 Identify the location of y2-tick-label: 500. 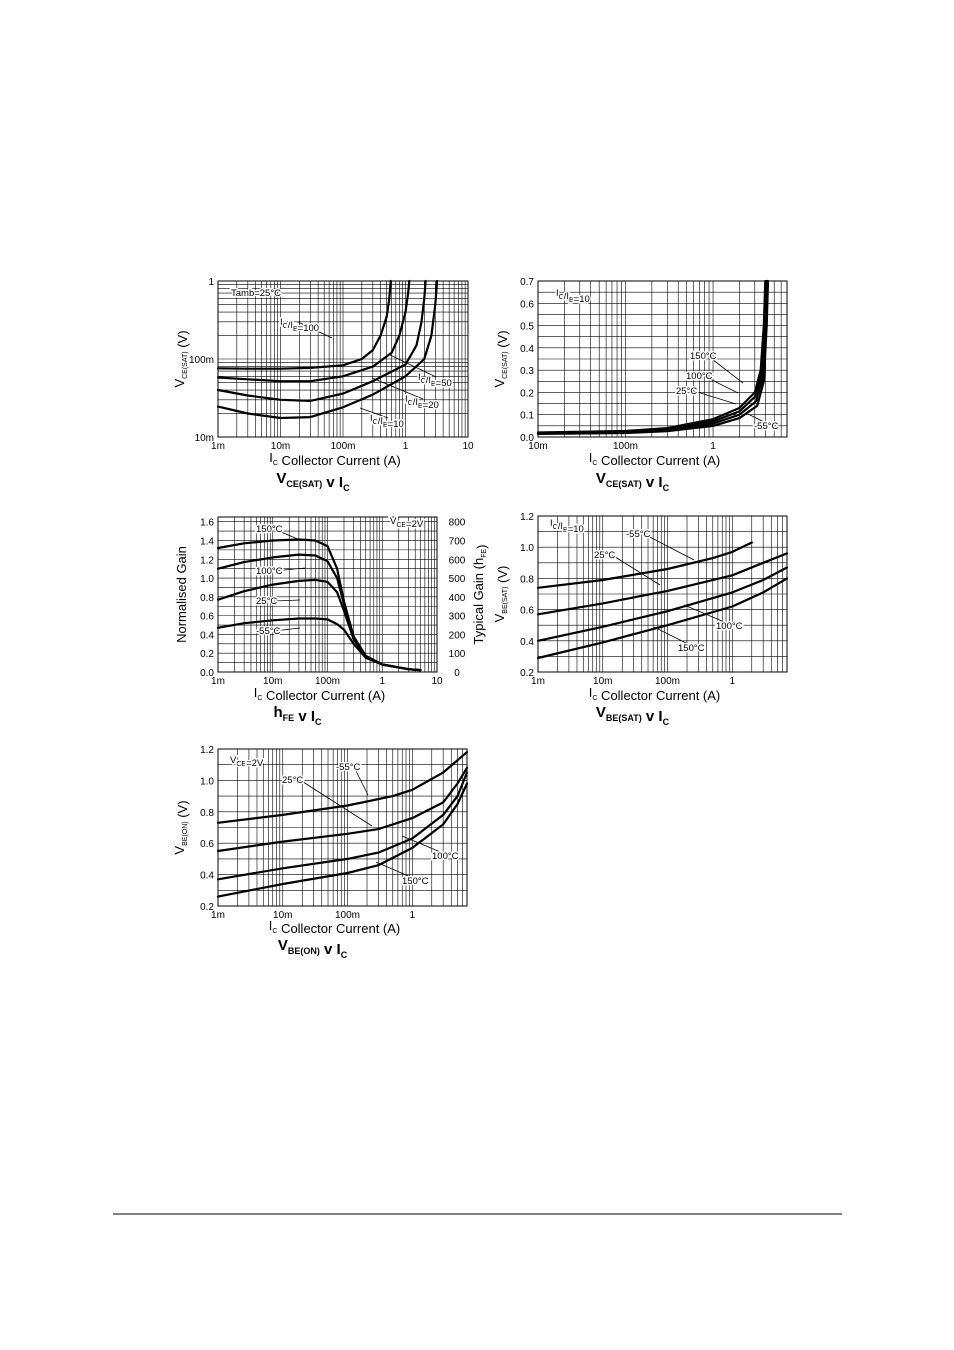
(457, 579).